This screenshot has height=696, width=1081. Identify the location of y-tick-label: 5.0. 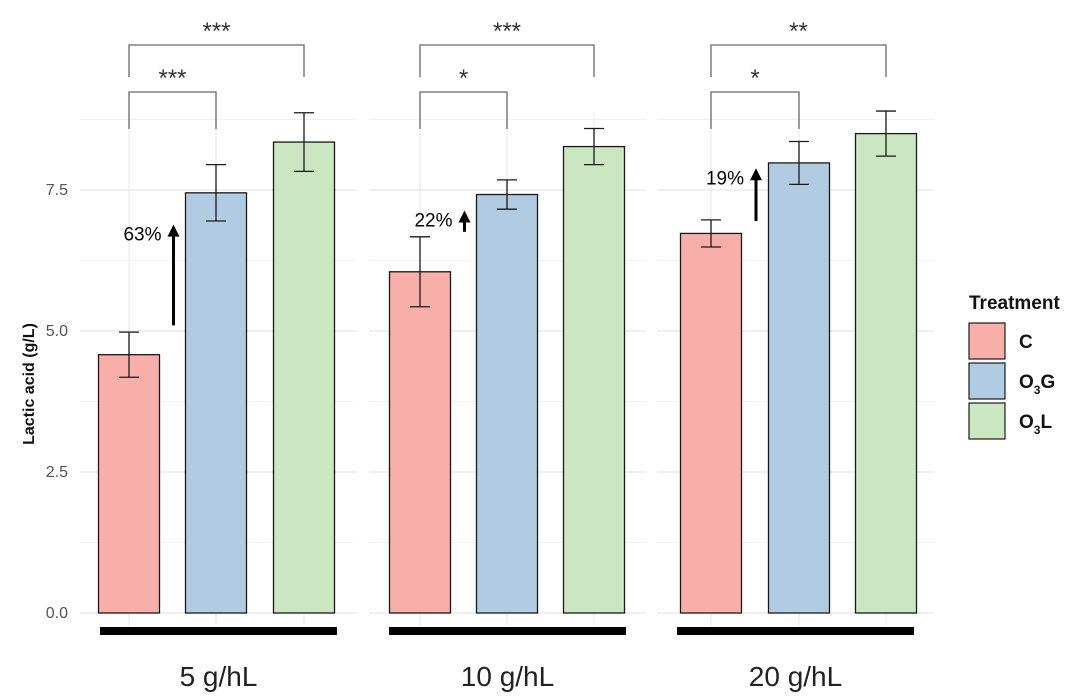
(57, 331).